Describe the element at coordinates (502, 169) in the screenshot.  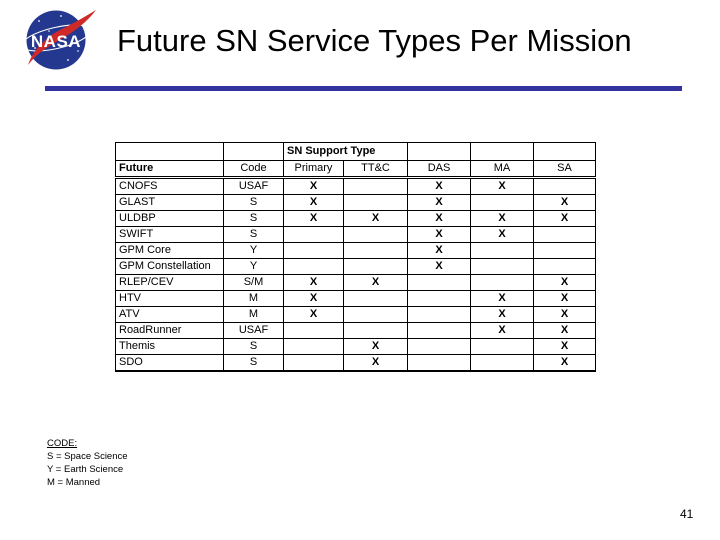
I see `column-header-ma: MA` at that location.